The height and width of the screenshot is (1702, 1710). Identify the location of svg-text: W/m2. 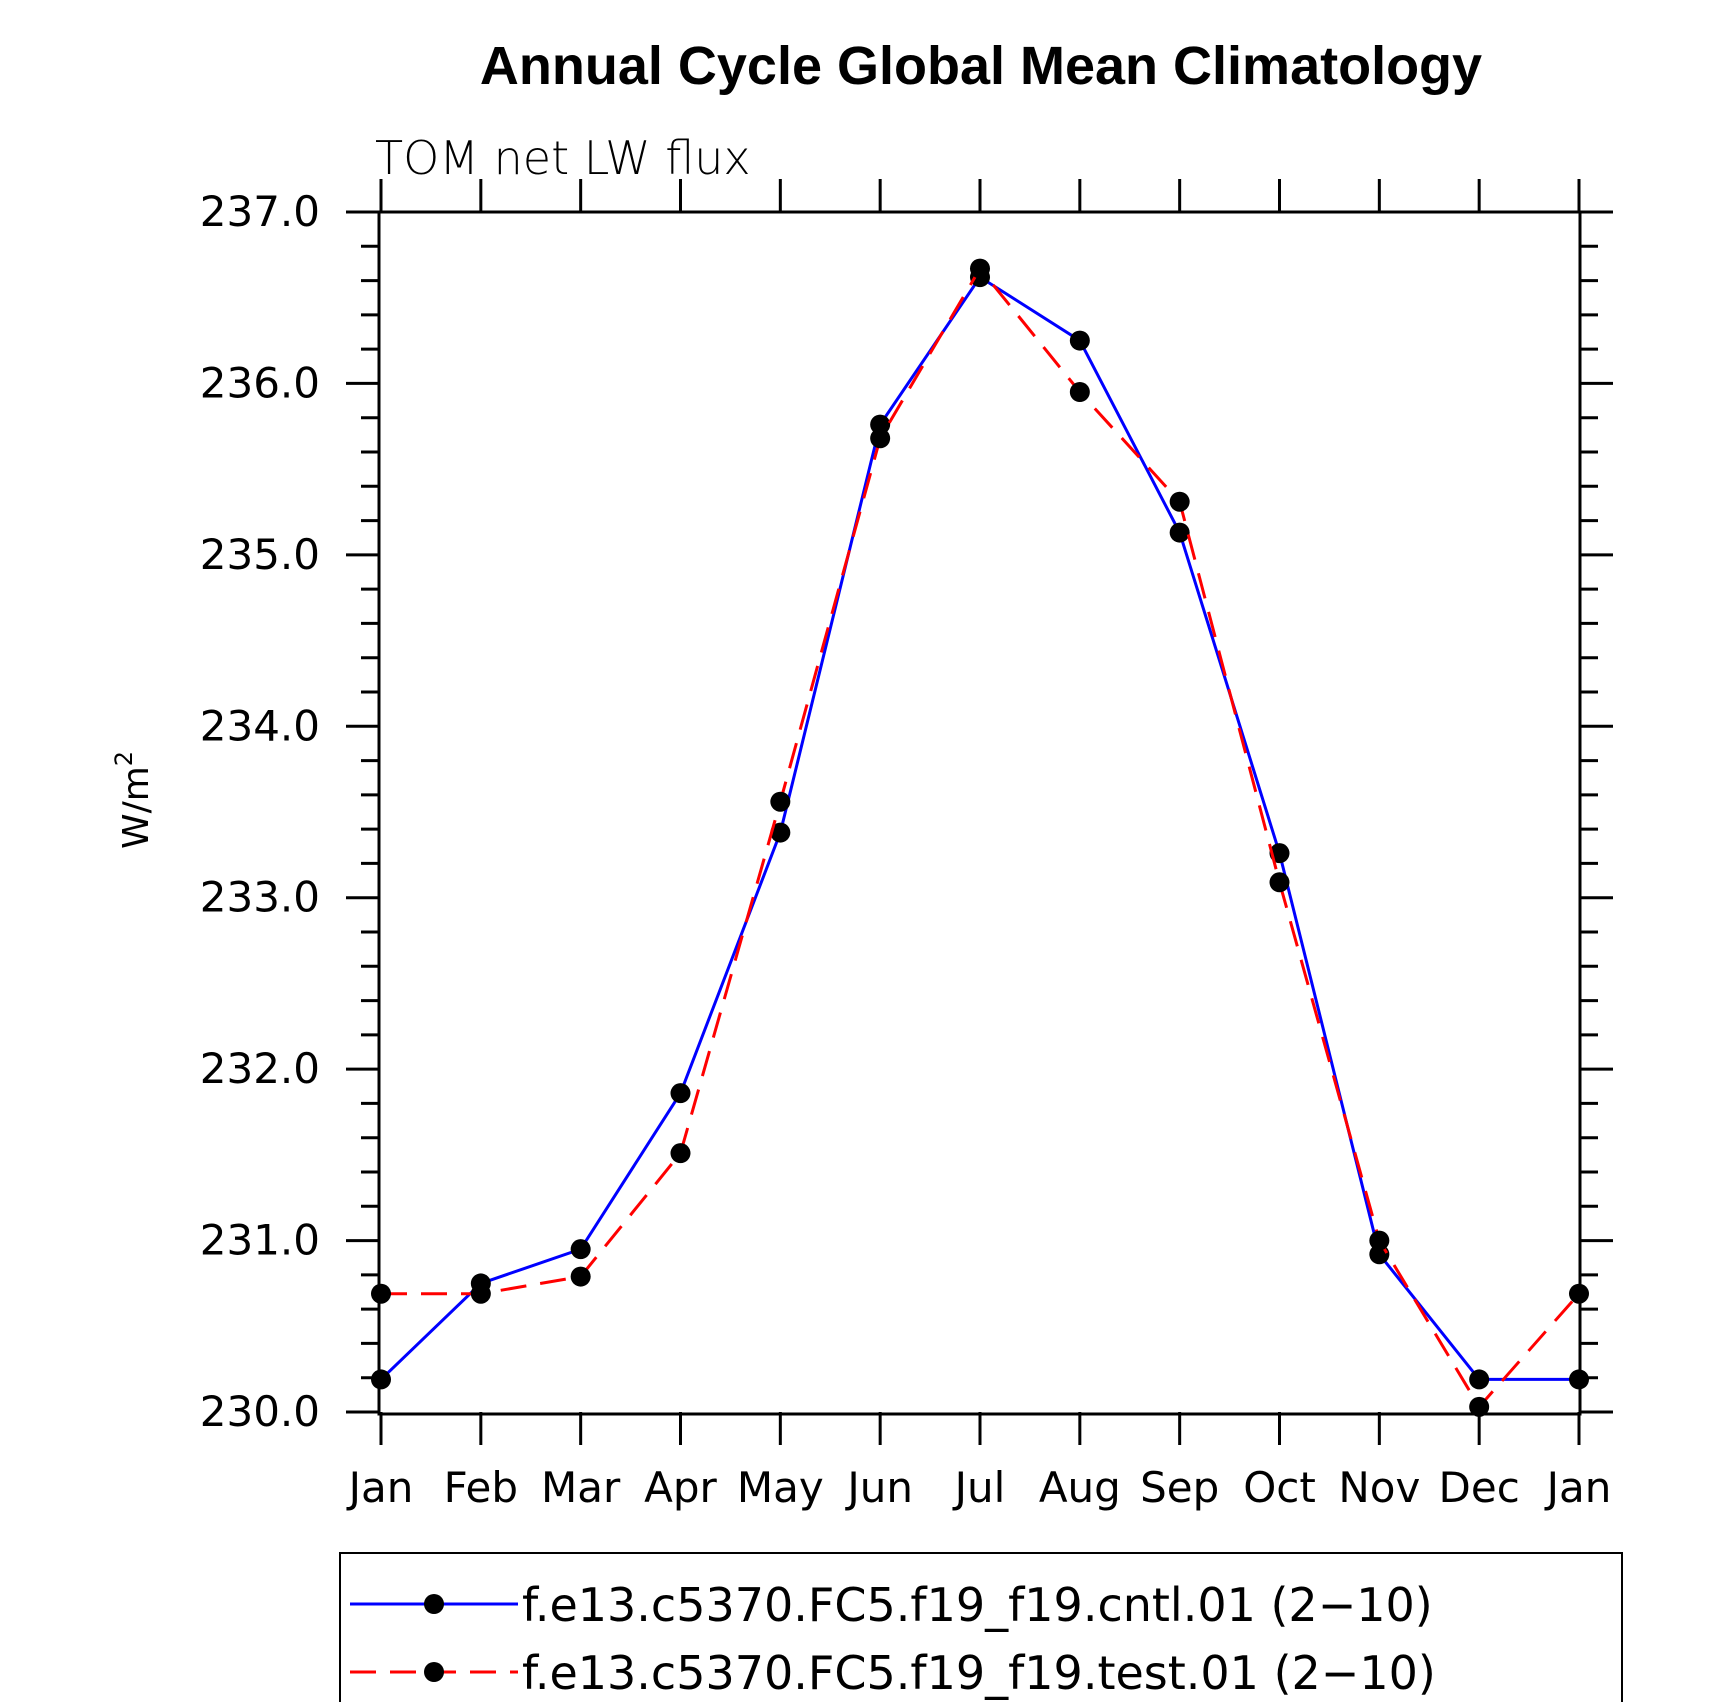
(133, 800).